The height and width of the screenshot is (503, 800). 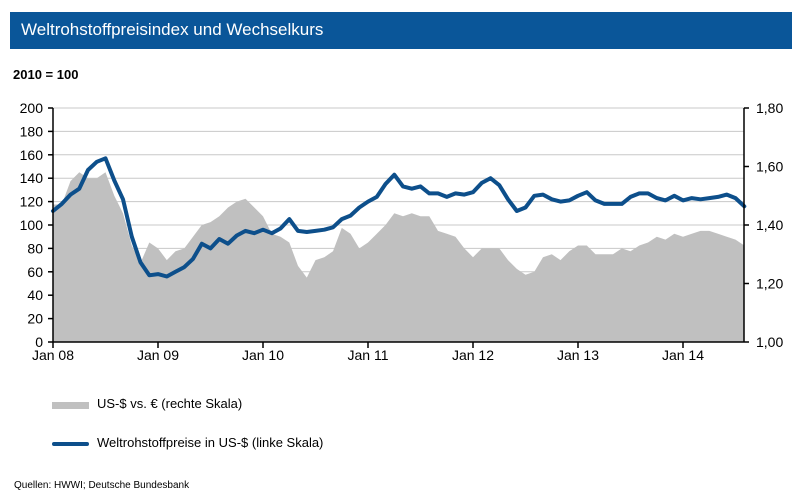 What do you see at coordinates (368, 355) in the screenshot?
I see `x-tick-label: Jan 11` at bounding box center [368, 355].